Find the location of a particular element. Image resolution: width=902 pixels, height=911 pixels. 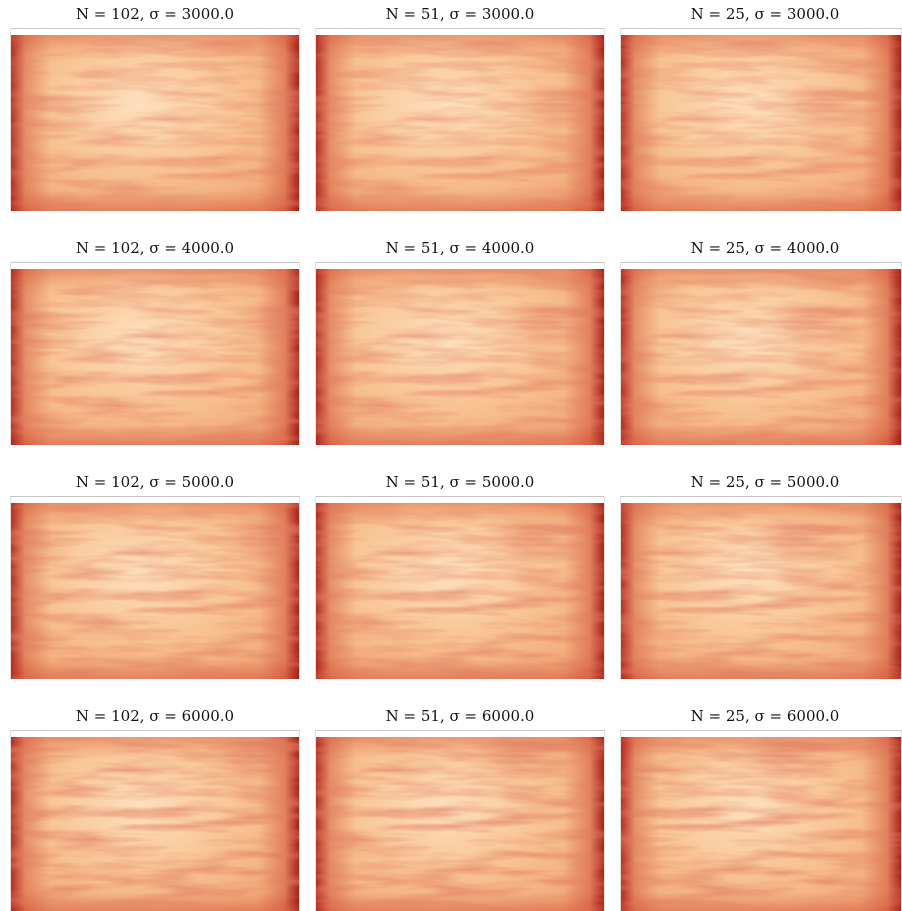

panel-title: N = 102, σ = 5000.0 is located at coordinates (155, 482).